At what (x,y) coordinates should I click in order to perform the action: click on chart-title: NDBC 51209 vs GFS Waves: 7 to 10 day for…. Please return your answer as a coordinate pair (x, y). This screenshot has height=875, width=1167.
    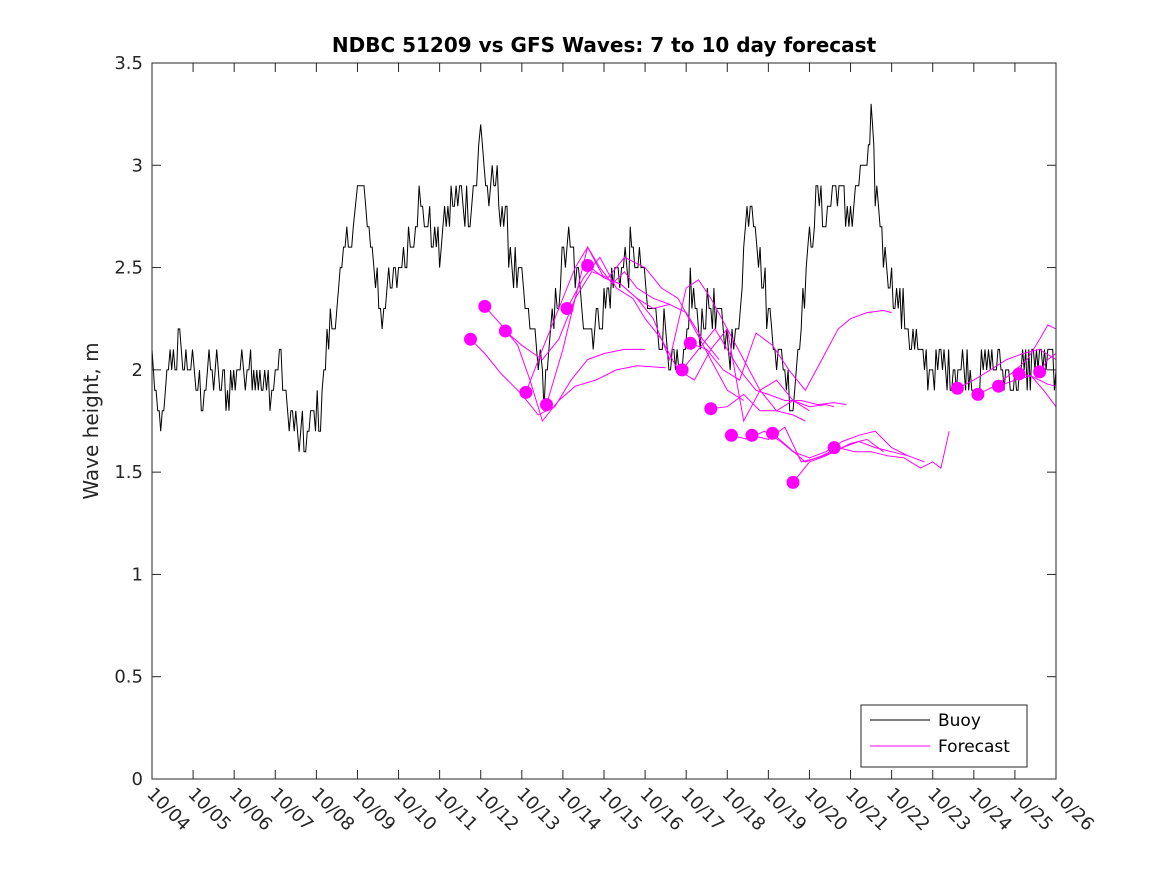
    Looking at the image, I should click on (604, 45).